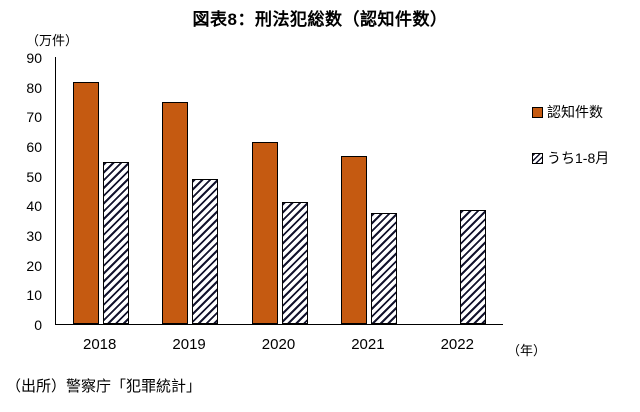 This screenshot has height=412, width=640. What do you see at coordinates (527, 350) in the screenshot?
I see `x-axis-unit-label: （年）` at bounding box center [527, 350].